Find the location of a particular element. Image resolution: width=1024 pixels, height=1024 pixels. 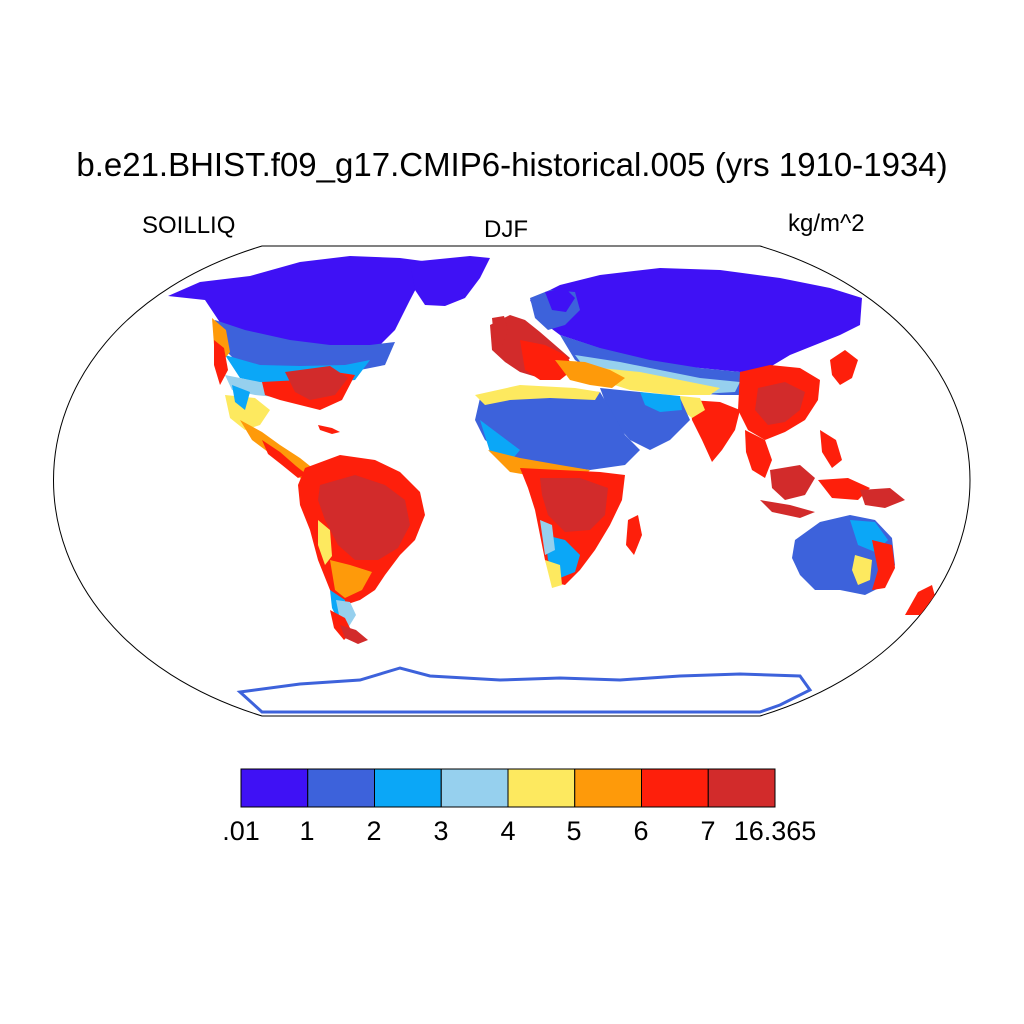

colorbar is located at coordinates (508, 788).